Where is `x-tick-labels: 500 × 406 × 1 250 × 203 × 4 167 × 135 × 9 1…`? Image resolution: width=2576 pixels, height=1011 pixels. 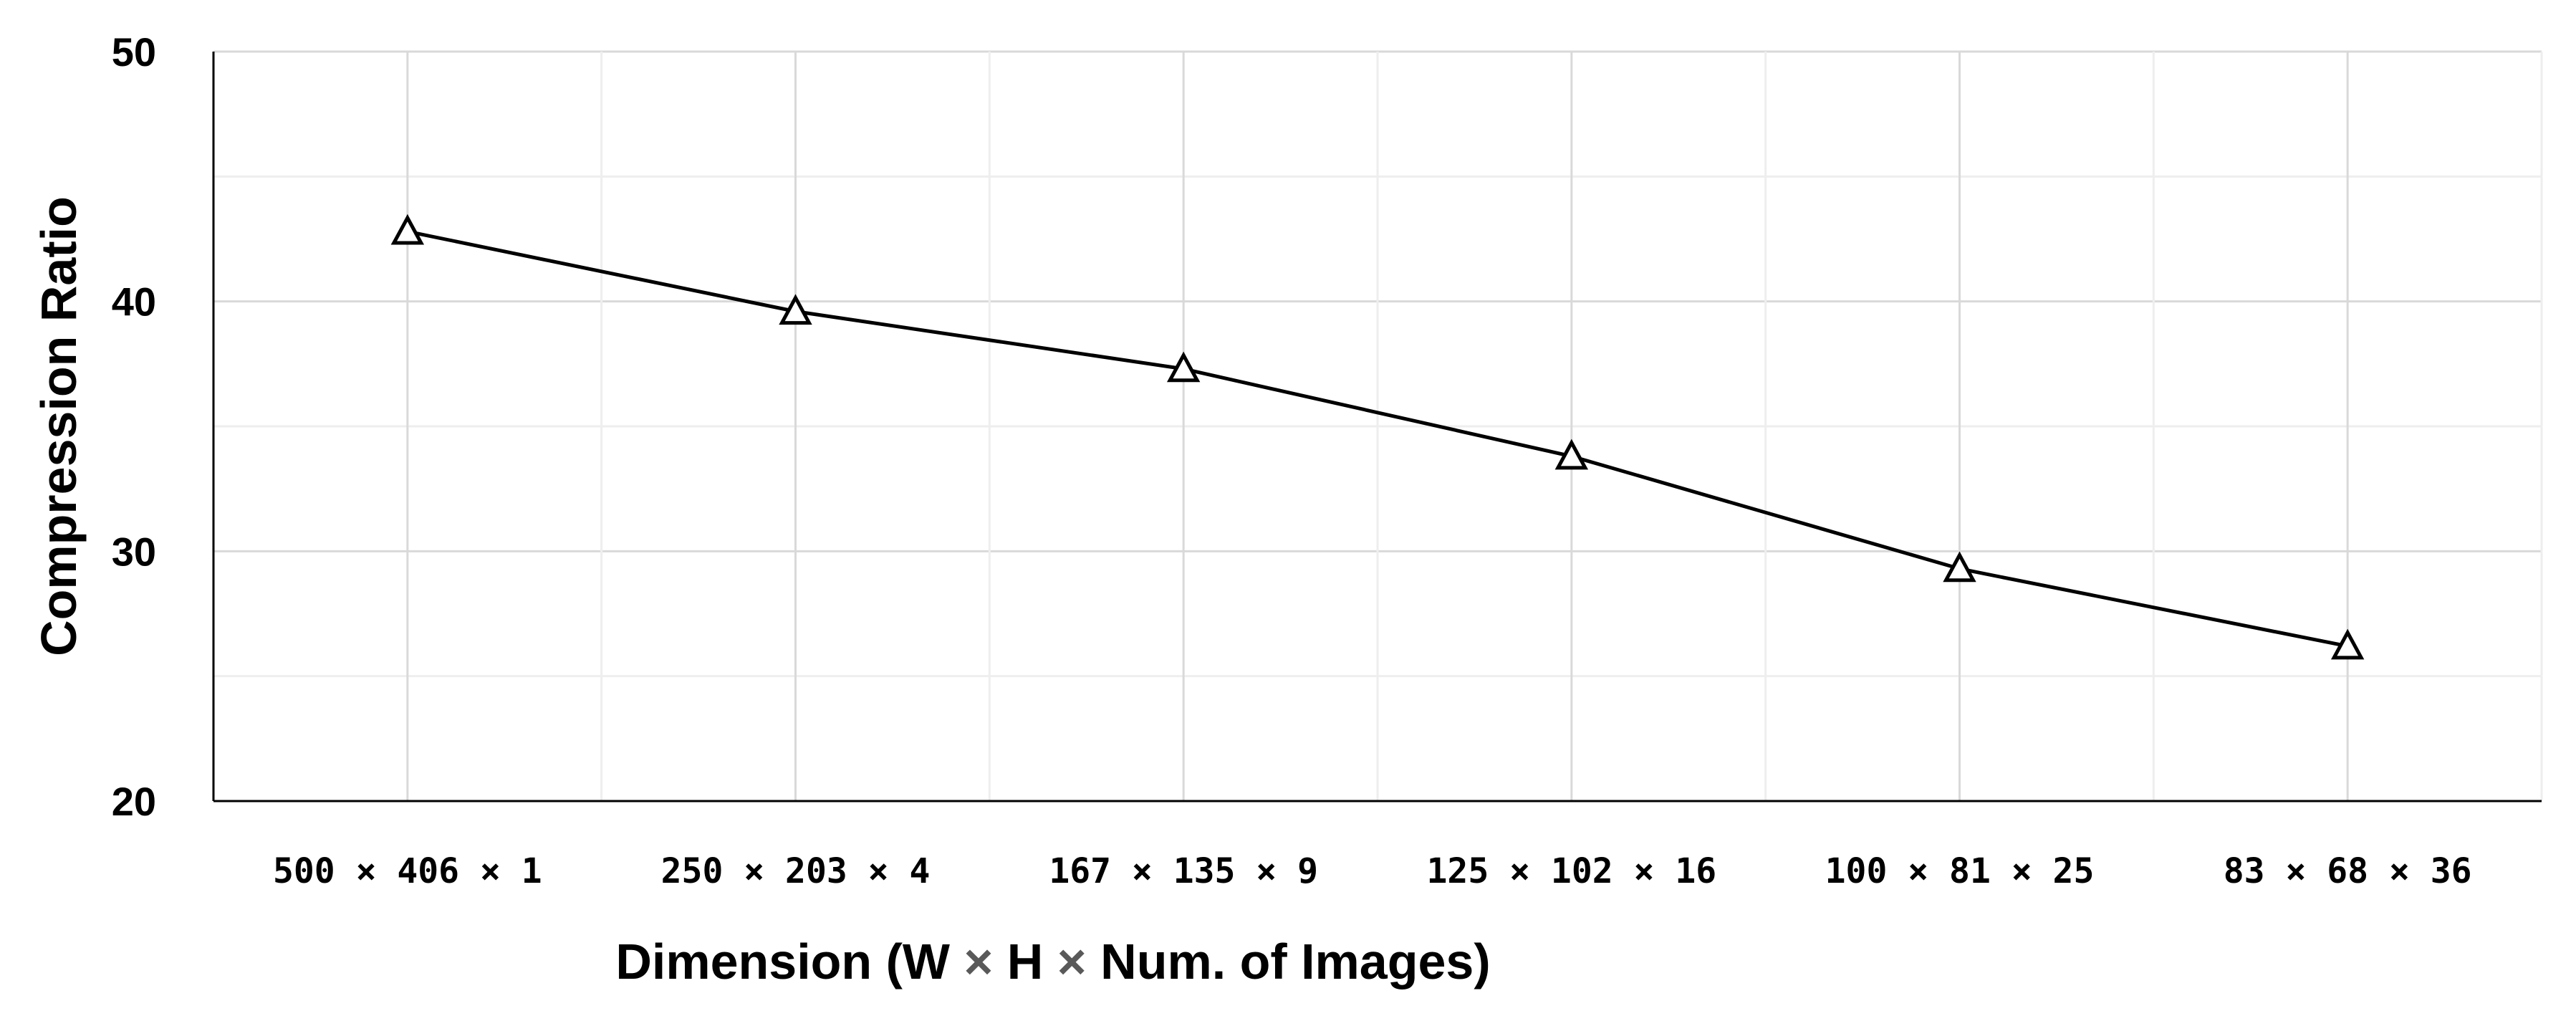
x-tick-labels: 500 × 406 × 1 250 × 203 × 4 167 × 135 × 9 1… is located at coordinates (1373, 871).